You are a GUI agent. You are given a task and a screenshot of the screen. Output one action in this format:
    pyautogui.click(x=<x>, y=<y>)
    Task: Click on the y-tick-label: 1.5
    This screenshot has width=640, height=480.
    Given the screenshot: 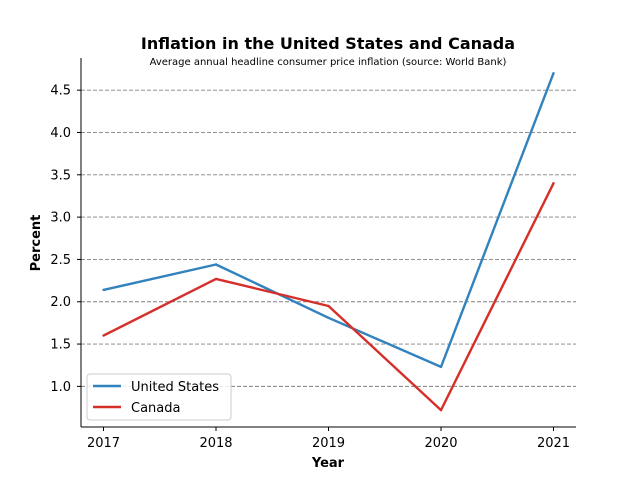 What is the action you would take?
    pyautogui.click(x=60, y=345)
    